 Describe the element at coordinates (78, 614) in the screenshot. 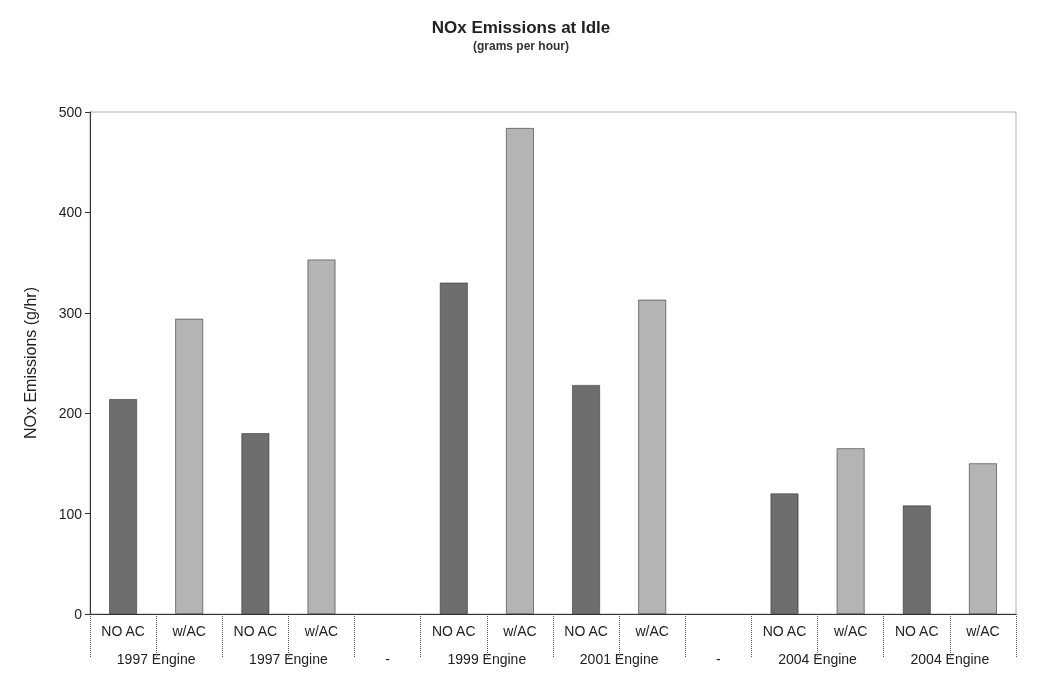

I see `y-tick-label: 0` at that location.